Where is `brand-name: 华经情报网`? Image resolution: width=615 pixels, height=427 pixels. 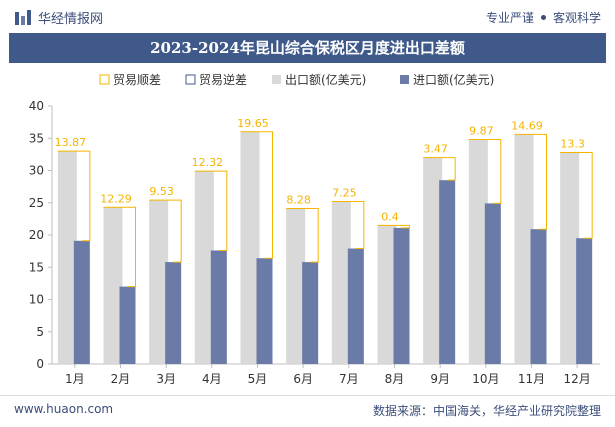
brand-name: 华经情报网 is located at coordinates (71, 19).